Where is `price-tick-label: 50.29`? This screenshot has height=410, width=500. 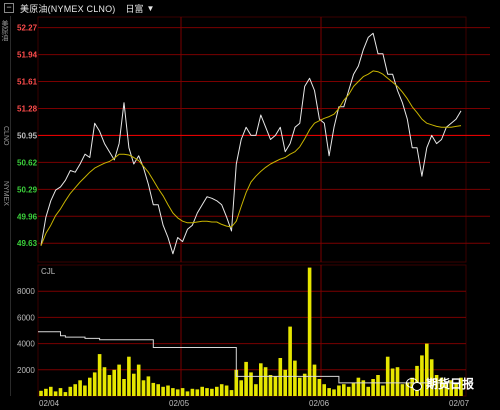
price-tick-label: 50.29 is located at coordinates (27, 189).